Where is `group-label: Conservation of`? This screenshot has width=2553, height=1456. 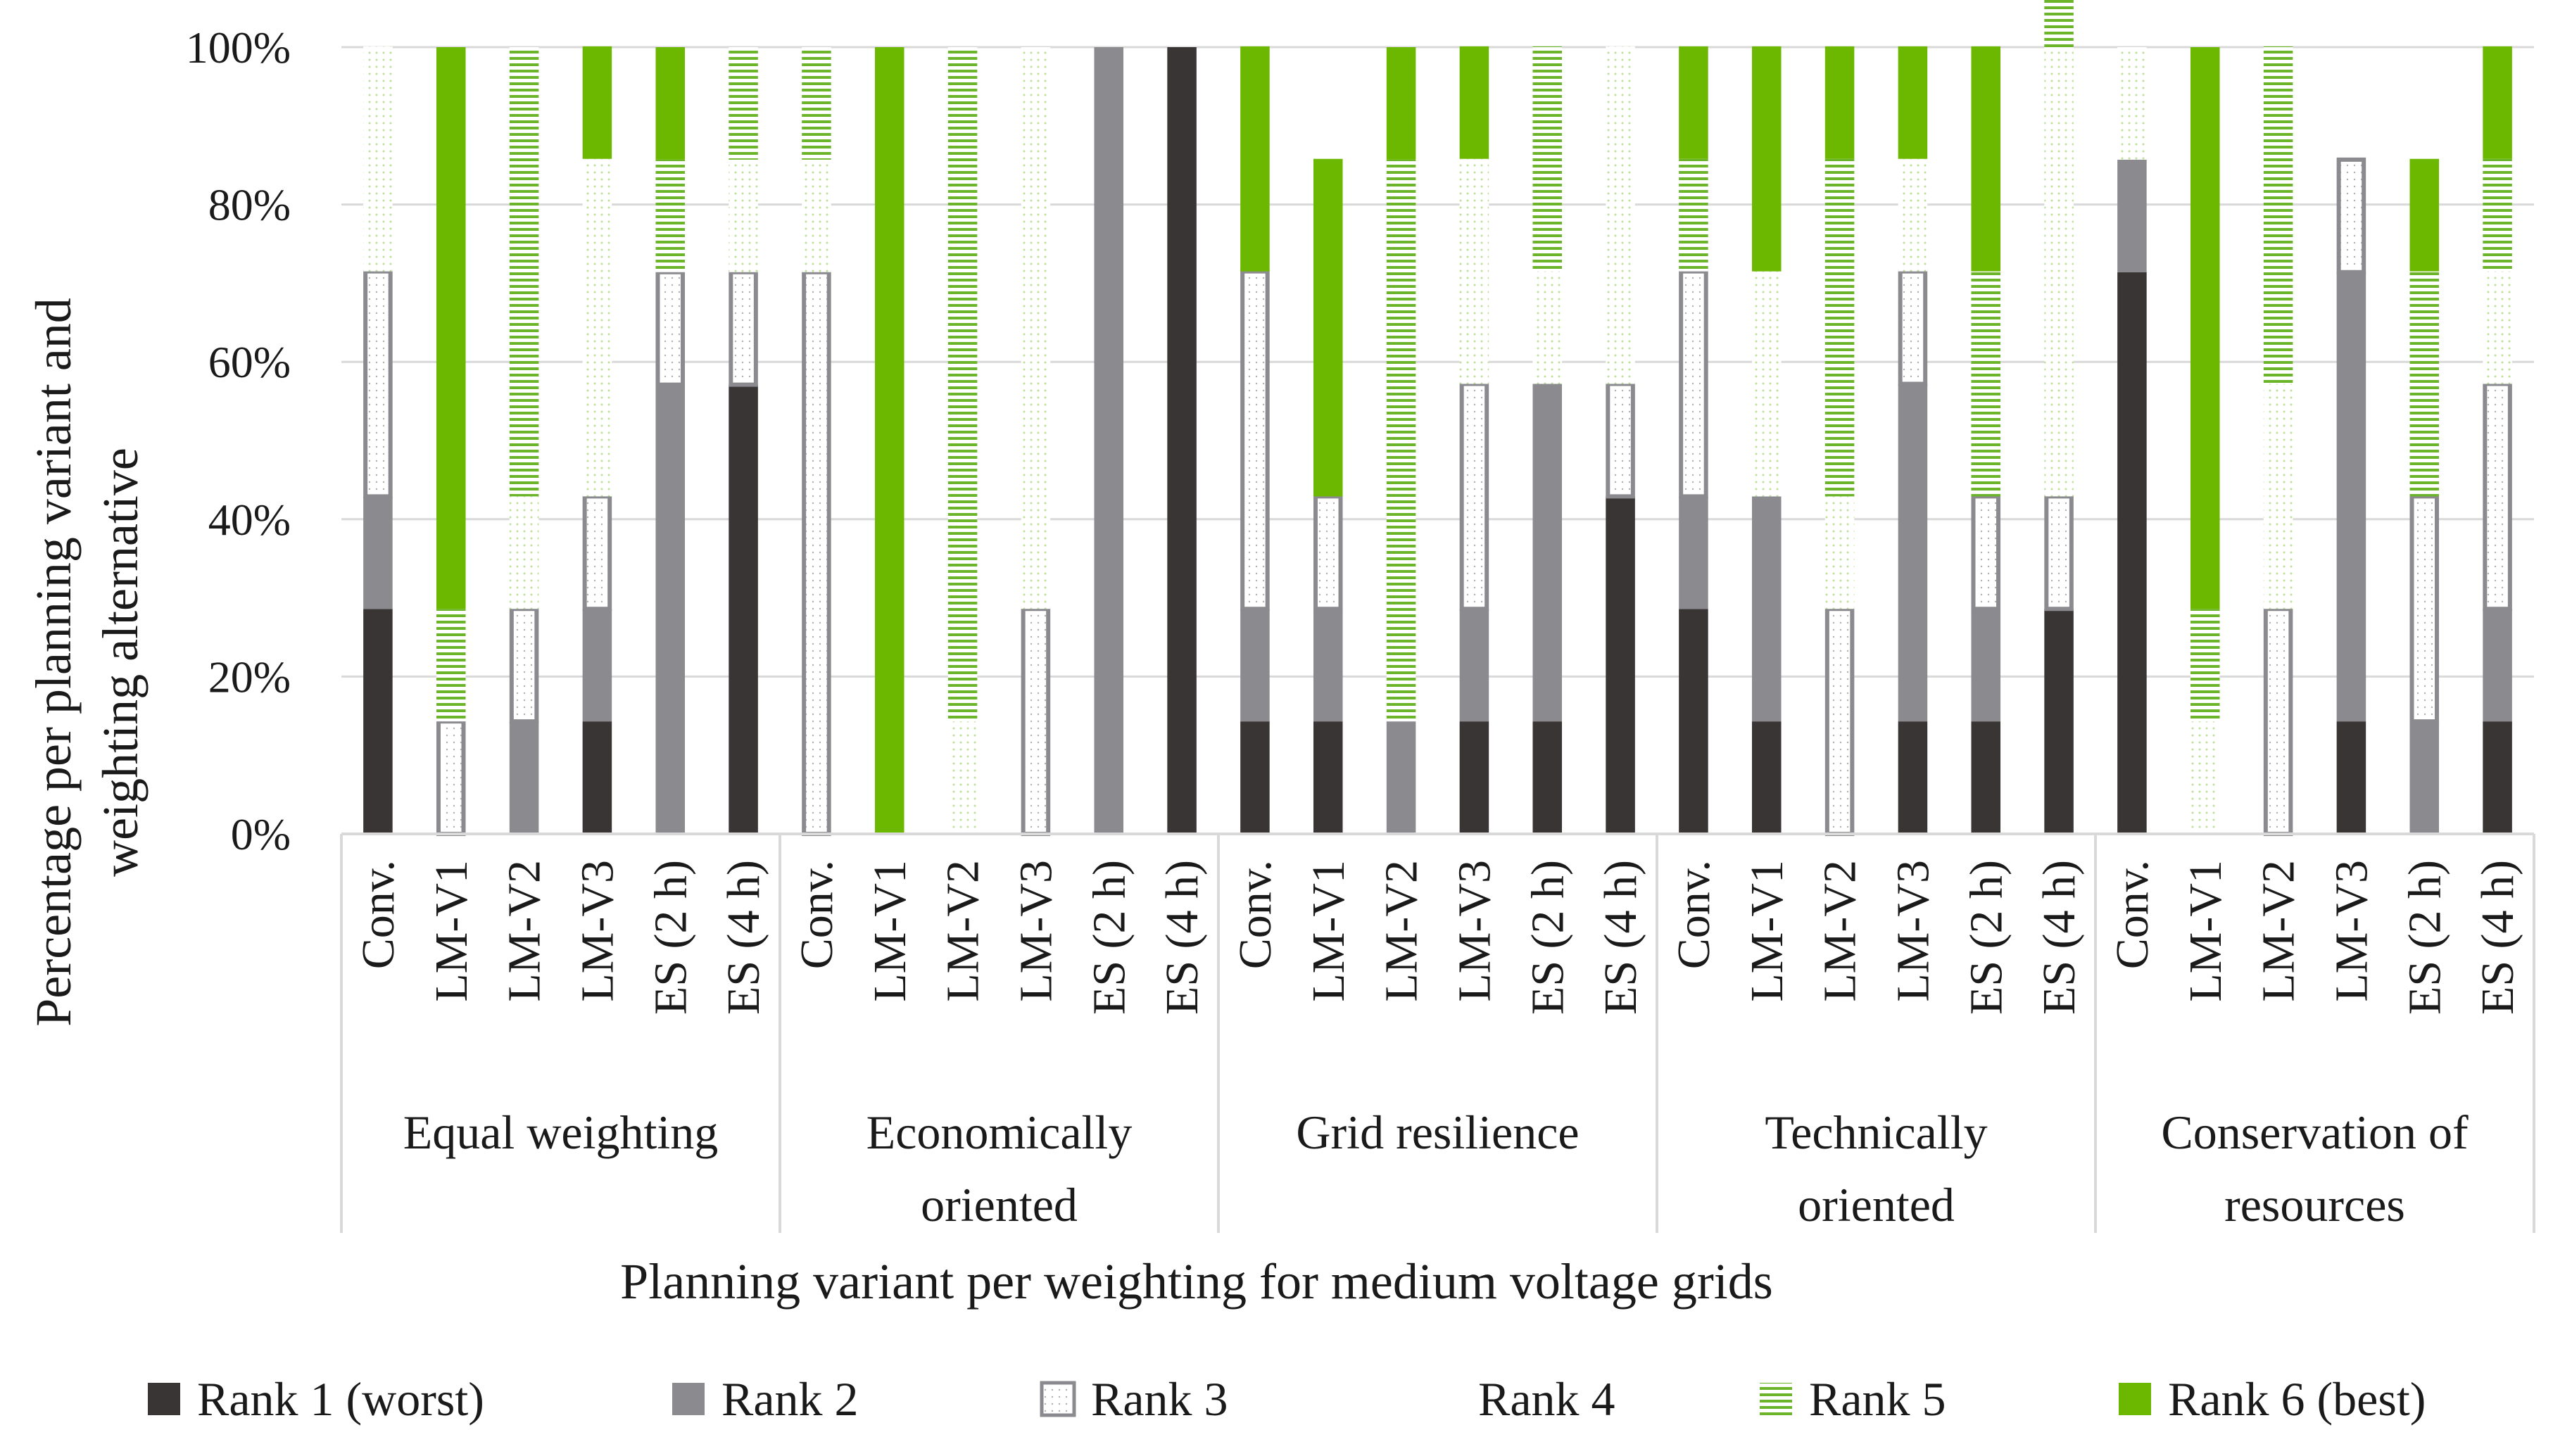
group-label: Conservation of is located at coordinates (2315, 1132).